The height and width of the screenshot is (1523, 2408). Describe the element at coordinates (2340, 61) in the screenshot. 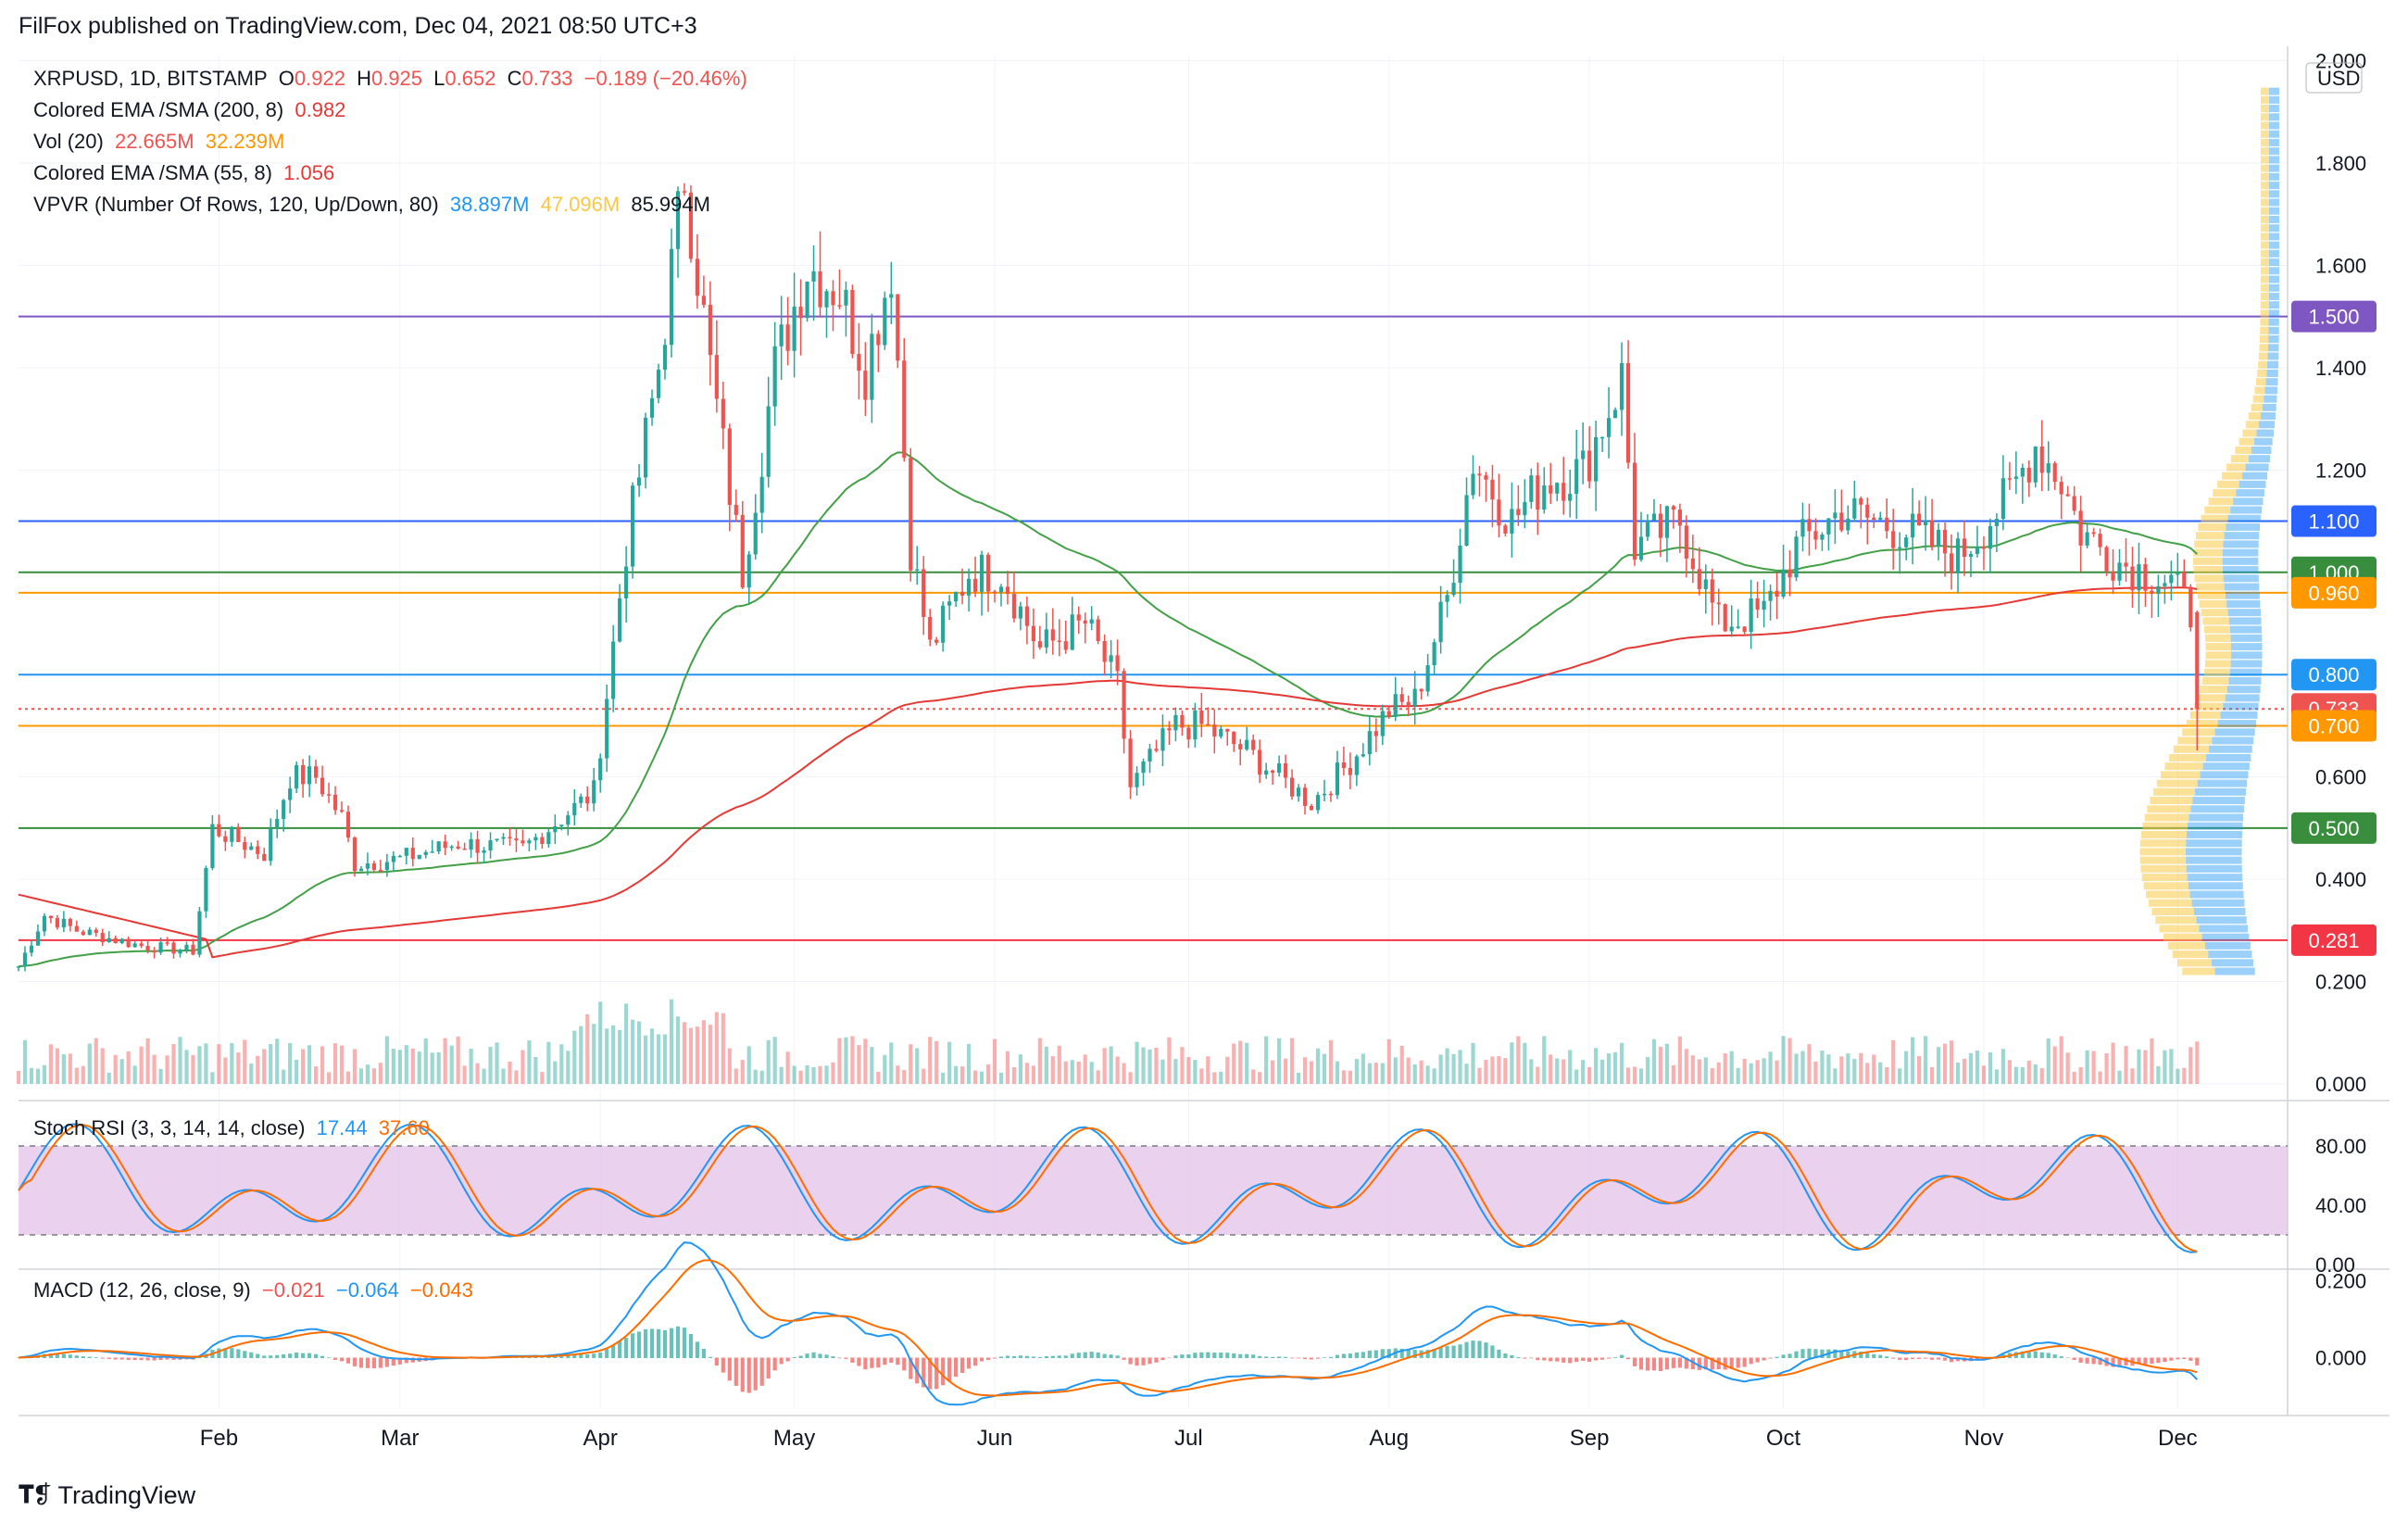

I see `price-tick-label: 2.000` at that location.